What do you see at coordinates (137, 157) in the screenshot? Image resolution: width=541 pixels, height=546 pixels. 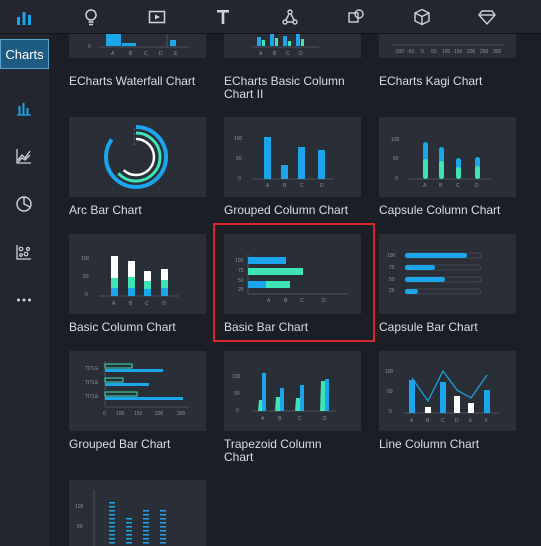 I see `chart-card-arc-bar: 1 1 1 1` at bounding box center [137, 157].